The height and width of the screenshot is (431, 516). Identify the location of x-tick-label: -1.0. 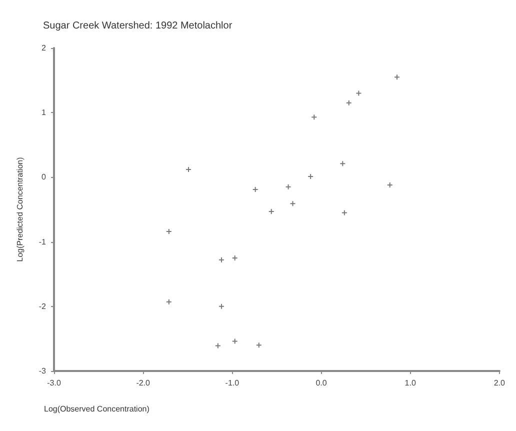
(232, 383).